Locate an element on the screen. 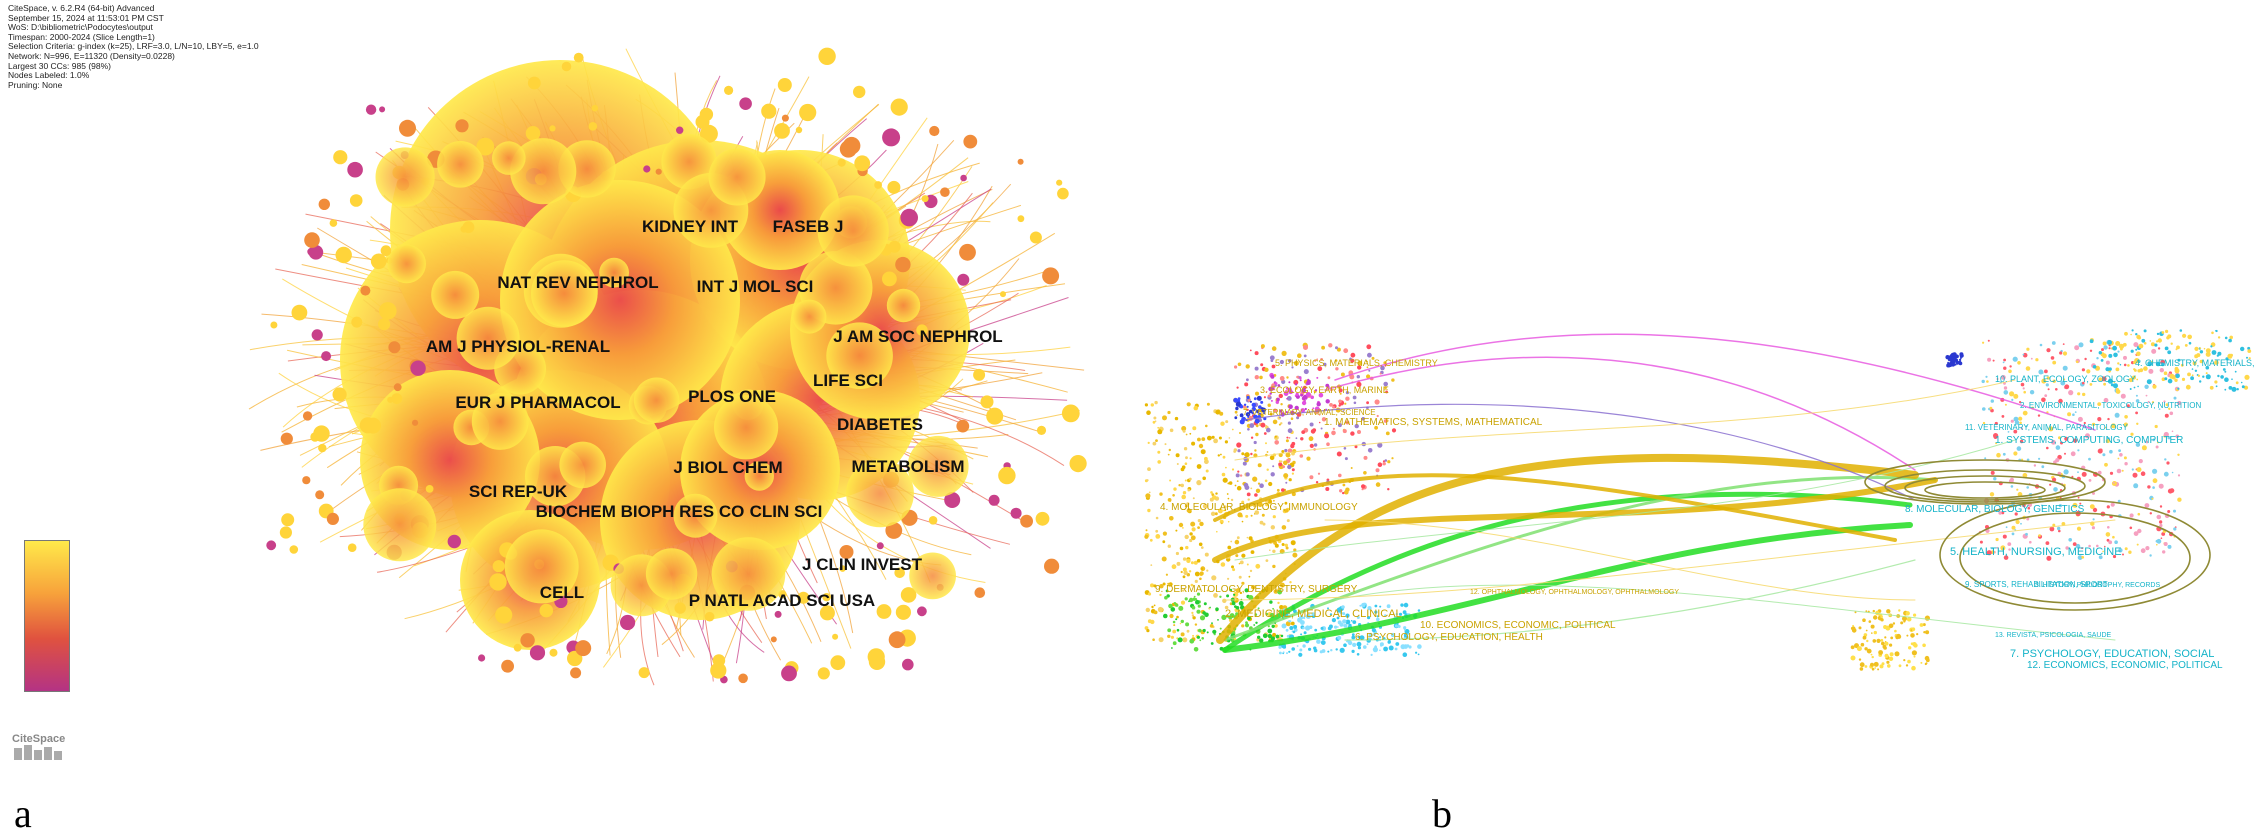 Image resolution: width=2255 pixels, height=837 pixels. journal-label: CLIN SCI is located at coordinates (786, 511).